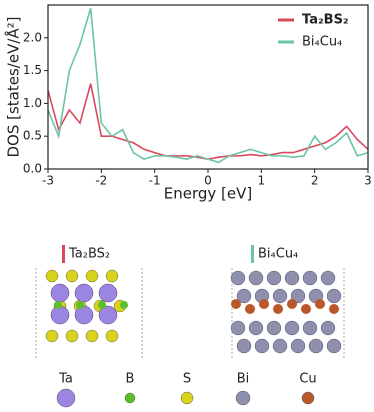 Image resolution: width=374 pixels, height=412 pixels. What do you see at coordinates (13, 86) in the screenshot?
I see `y-axis-label: DOS [states/eV/Å²]` at bounding box center [13, 86].